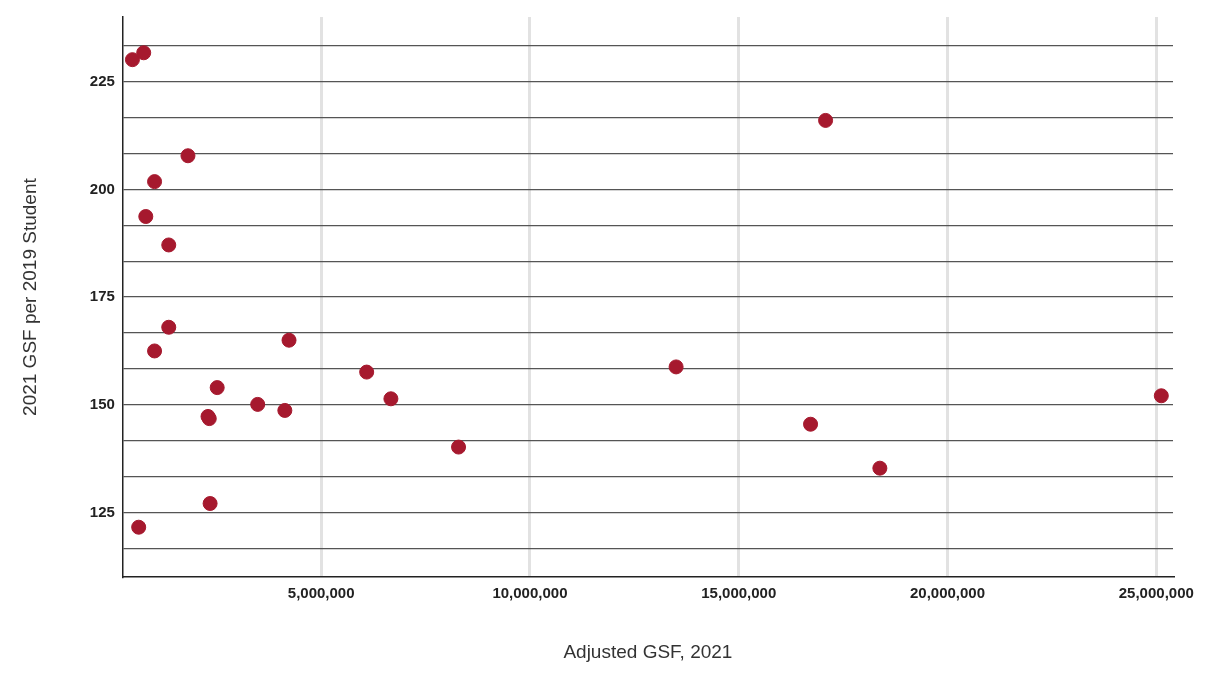  I want to click on y-axis-title: 2021 GSF per 2019 Student, so click(29, 296).